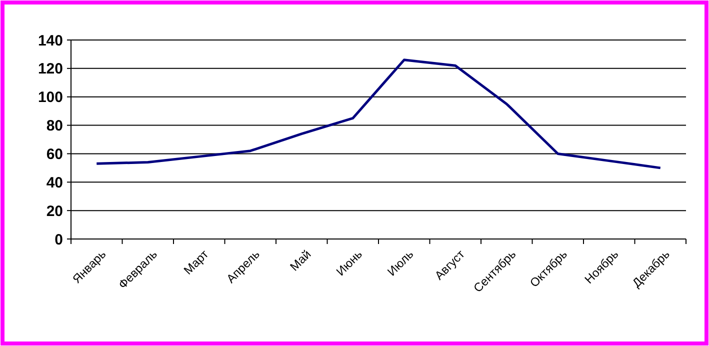 This screenshot has height=346, width=709. Describe the element at coordinates (50, 69) in the screenshot. I see `y-tick-label: 120` at that location.